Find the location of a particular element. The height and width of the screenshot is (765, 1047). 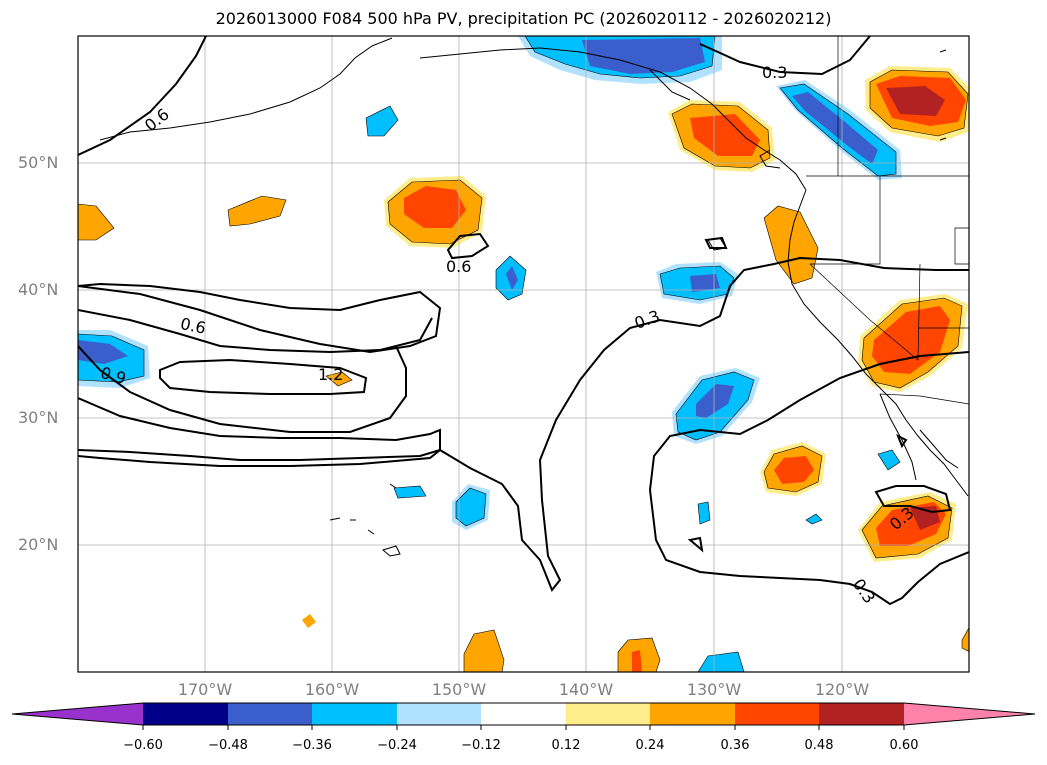

colorbar is located at coordinates (523, 716).